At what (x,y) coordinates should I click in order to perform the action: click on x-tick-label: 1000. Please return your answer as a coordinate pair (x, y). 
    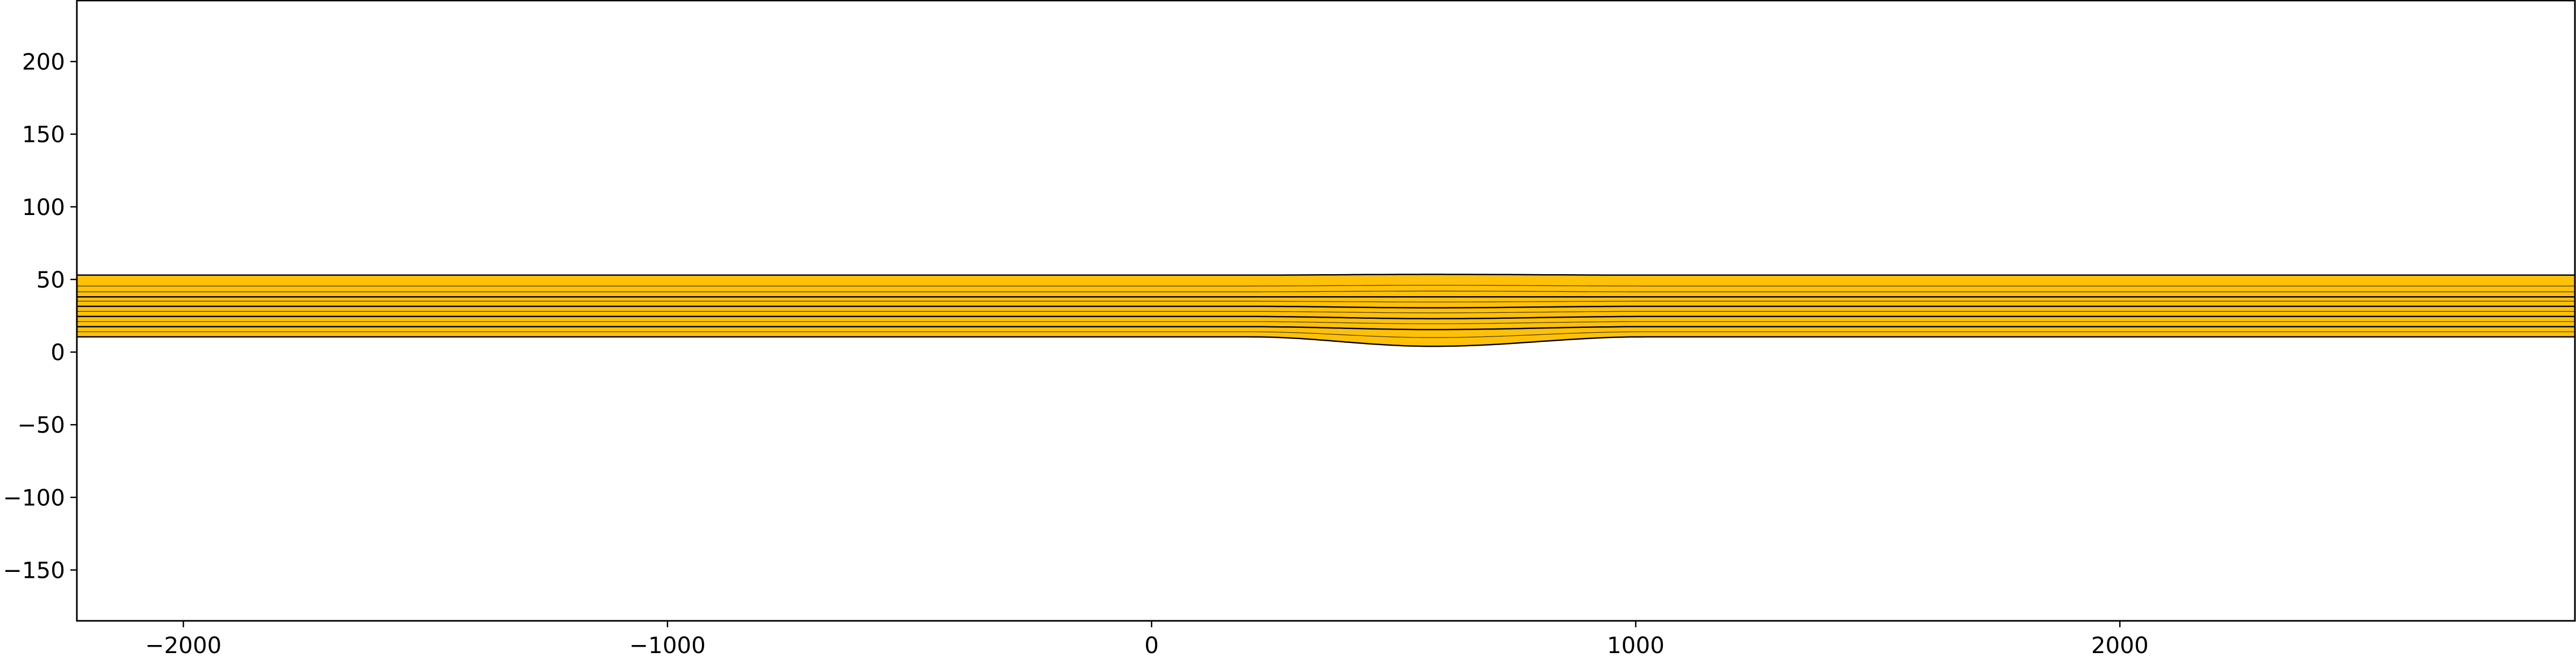
    Looking at the image, I should click on (1635, 645).